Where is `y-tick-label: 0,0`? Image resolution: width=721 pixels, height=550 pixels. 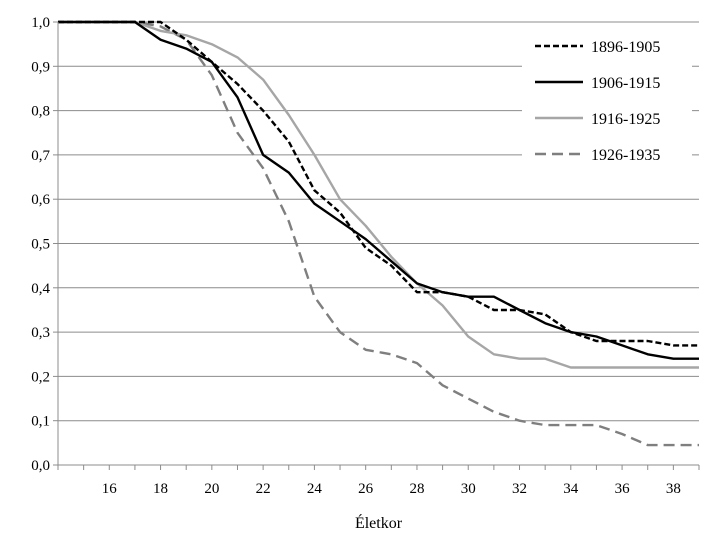
y-tick-label: 0,0 is located at coordinates (40, 466).